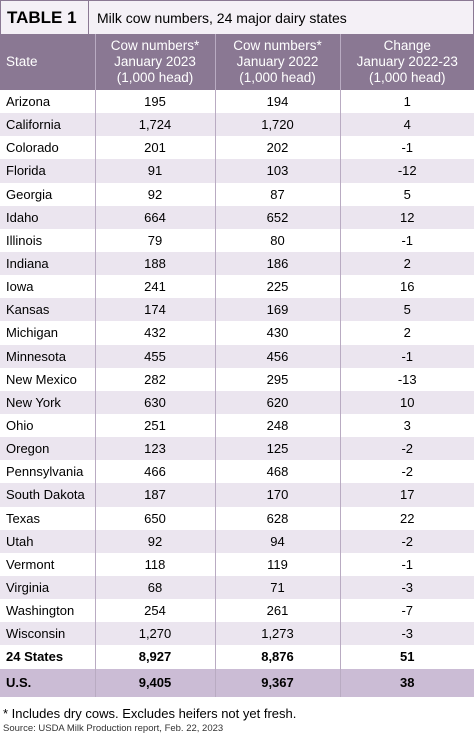 The image size is (474, 734). Describe the element at coordinates (277, 657) in the screenshot. I see `value-cell: 8,876` at that location.